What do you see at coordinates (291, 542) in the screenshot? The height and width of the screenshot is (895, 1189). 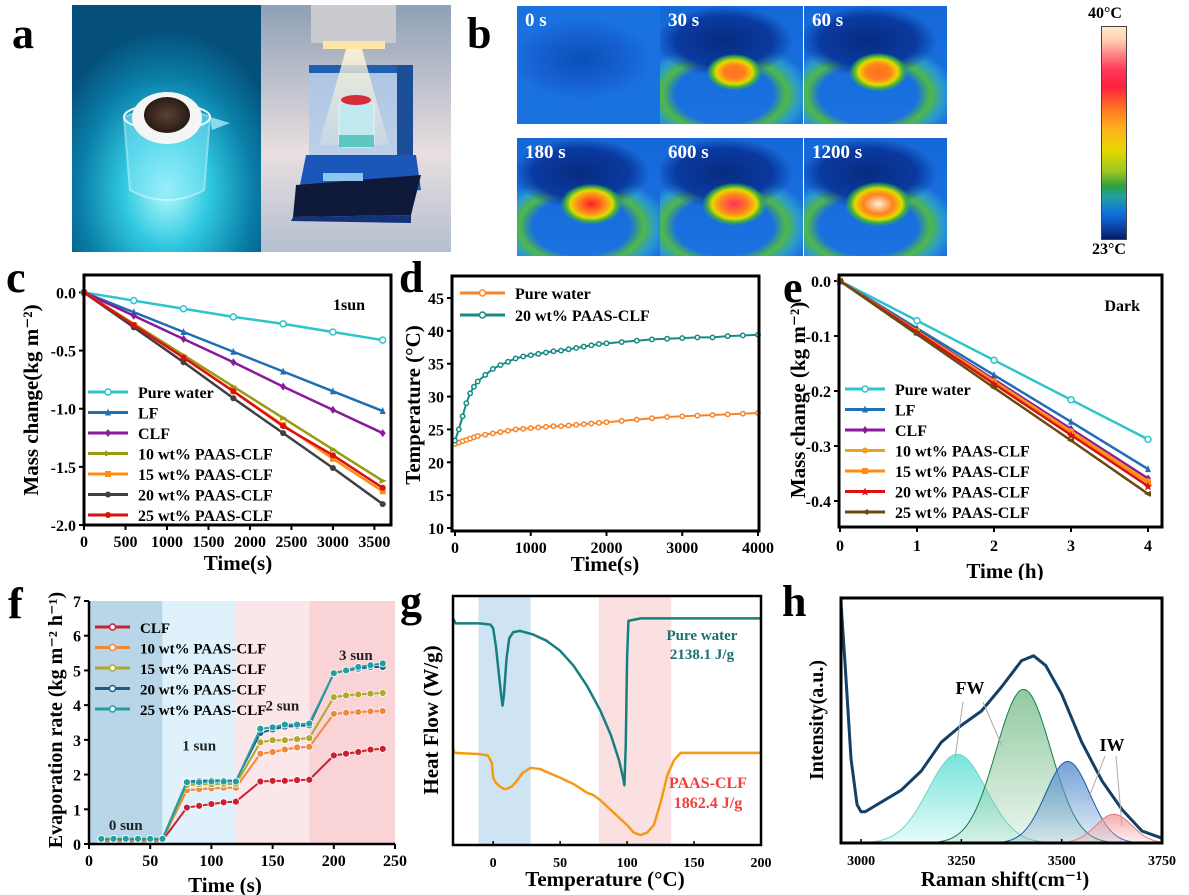 I see `x-tick-label: 2500` at bounding box center [291, 542].